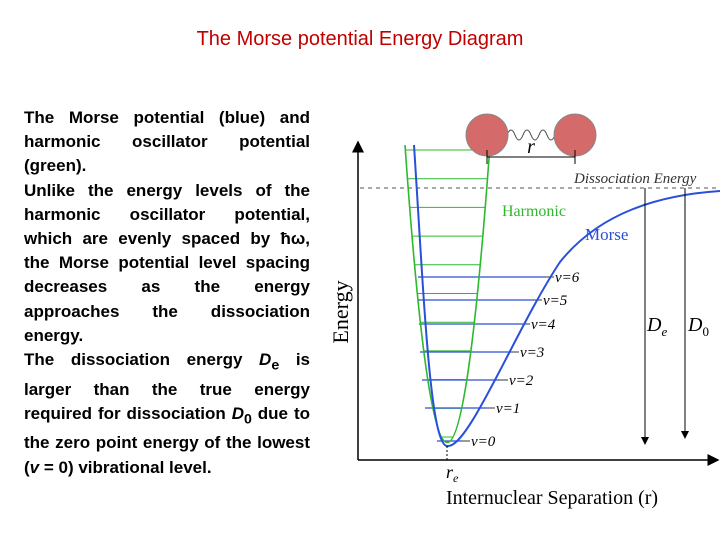 The width and height of the screenshot is (720, 540). Describe the element at coordinates (555, 301) in the screenshot. I see `level-label: v=5` at that location.